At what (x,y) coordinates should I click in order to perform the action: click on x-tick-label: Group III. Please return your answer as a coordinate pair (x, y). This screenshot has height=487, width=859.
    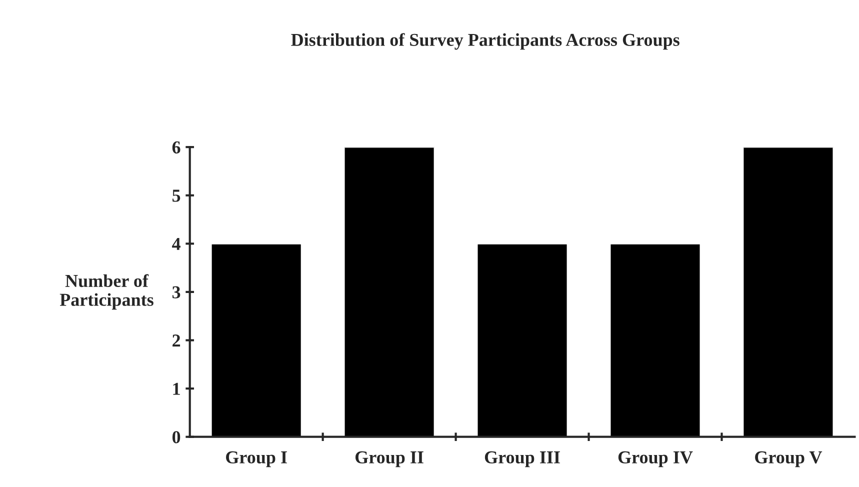
    Looking at the image, I should click on (522, 459).